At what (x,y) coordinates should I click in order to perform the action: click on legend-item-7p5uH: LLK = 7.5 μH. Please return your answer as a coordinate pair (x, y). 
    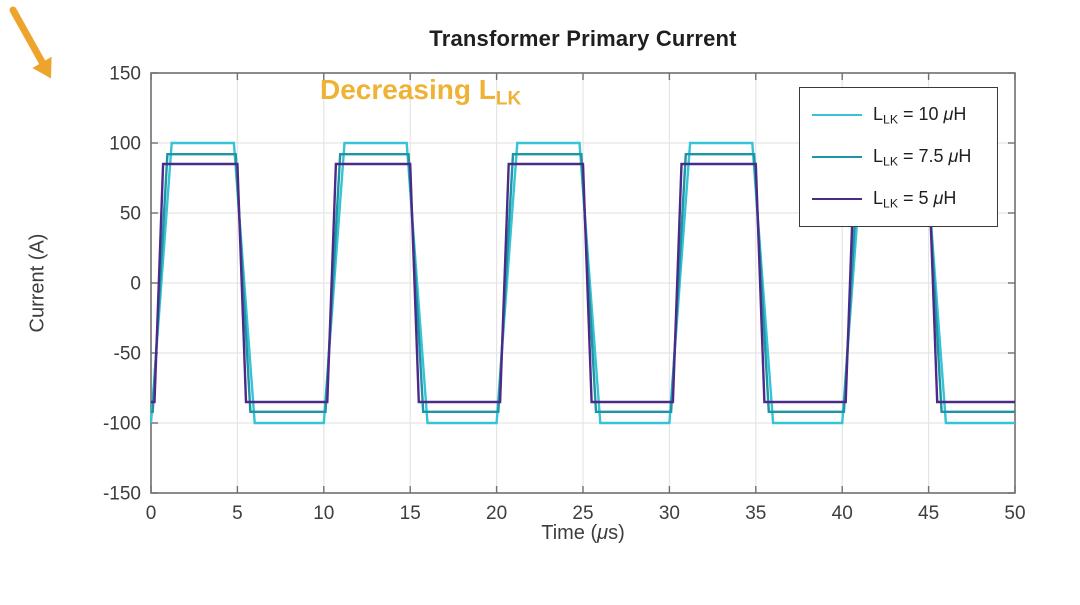
    Looking at the image, I should click on (904, 157).